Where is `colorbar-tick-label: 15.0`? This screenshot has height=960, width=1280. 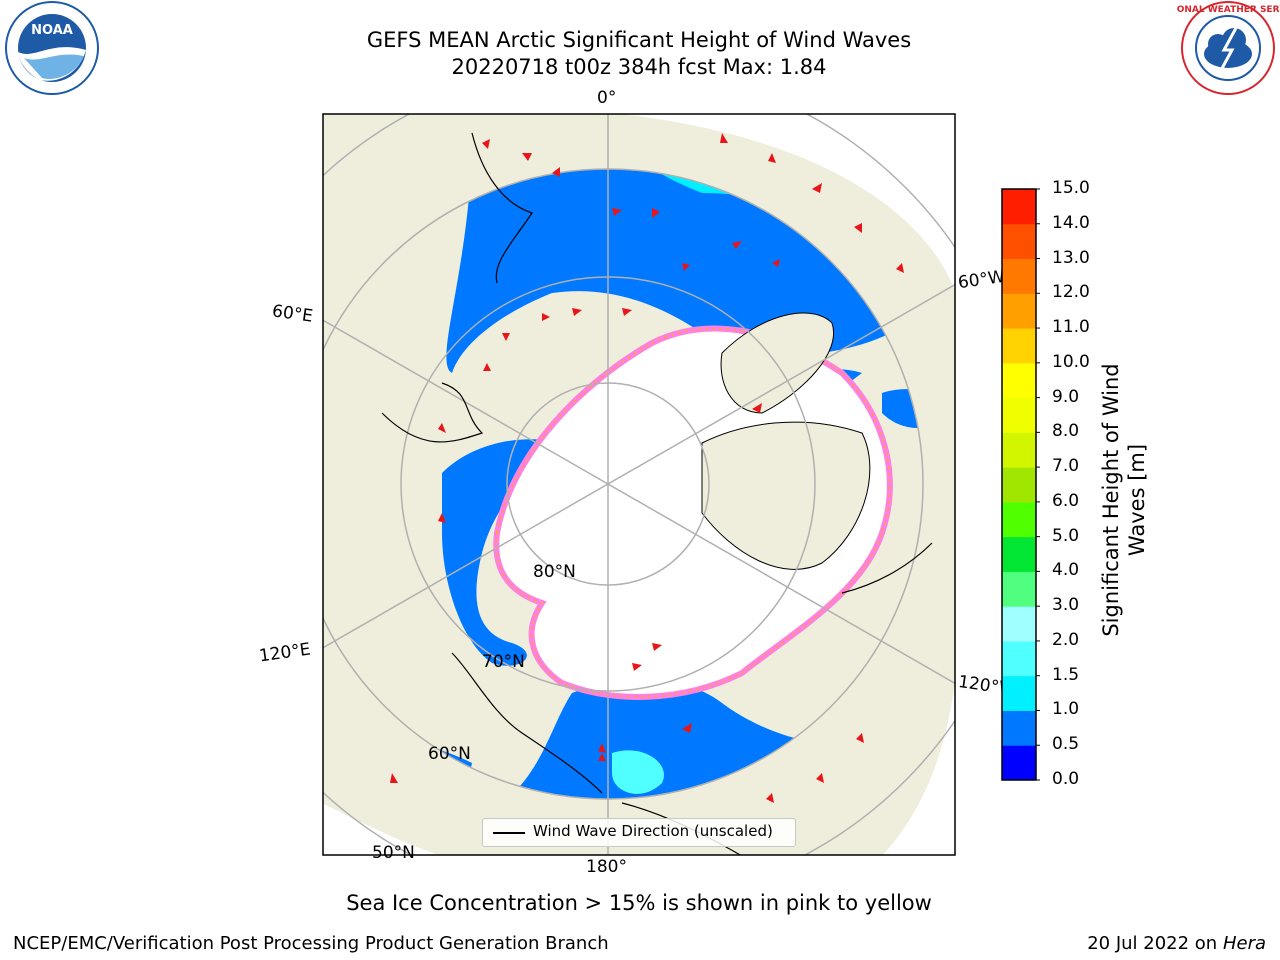
colorbar-tick-label: 15.0 is located at coordinates (1071, 188).